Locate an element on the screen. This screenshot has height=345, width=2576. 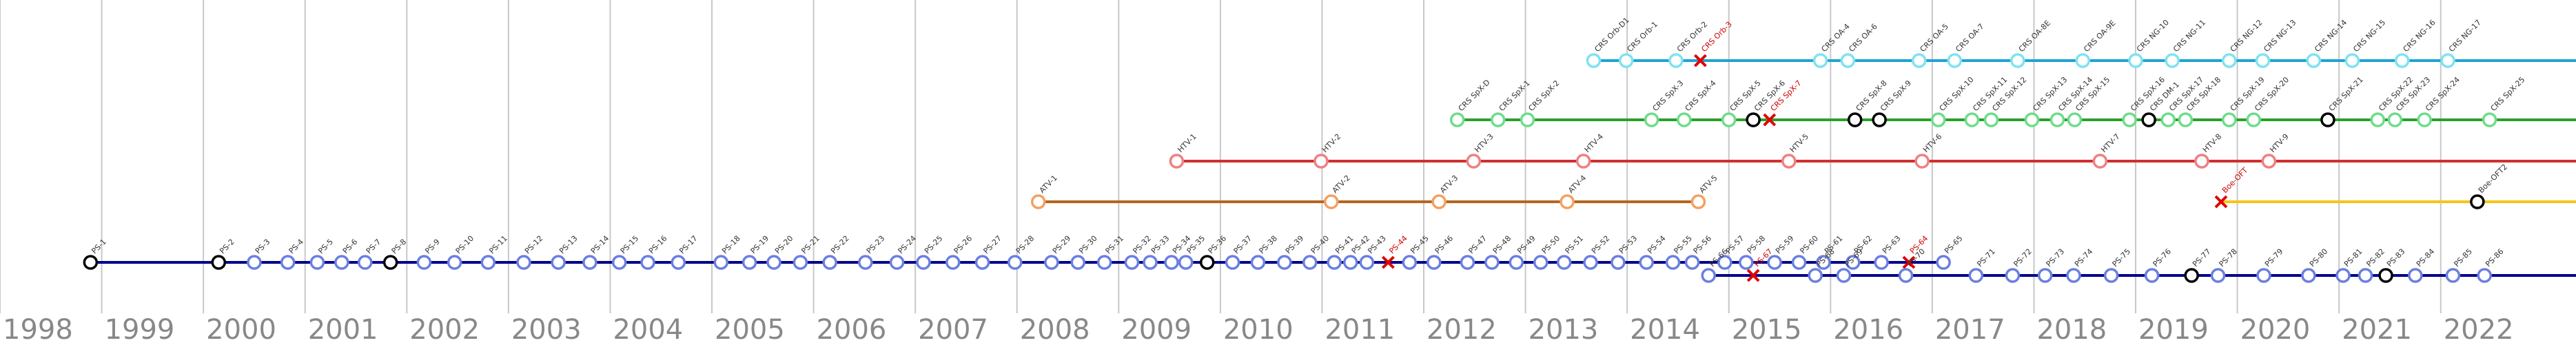
mission-label: HTV-5 is located at coordinates (1799, 143).